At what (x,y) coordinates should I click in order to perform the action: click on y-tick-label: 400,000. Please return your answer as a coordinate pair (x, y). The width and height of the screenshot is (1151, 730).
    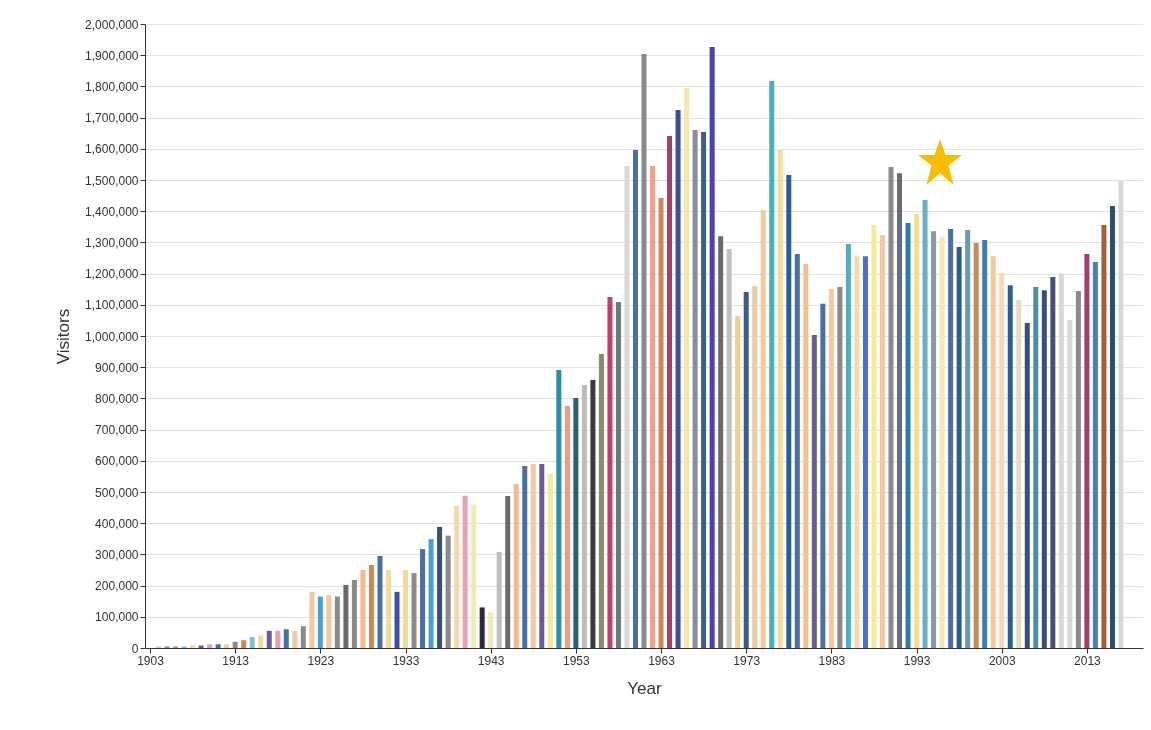
    Looking at the image, I should click on (117, 523).